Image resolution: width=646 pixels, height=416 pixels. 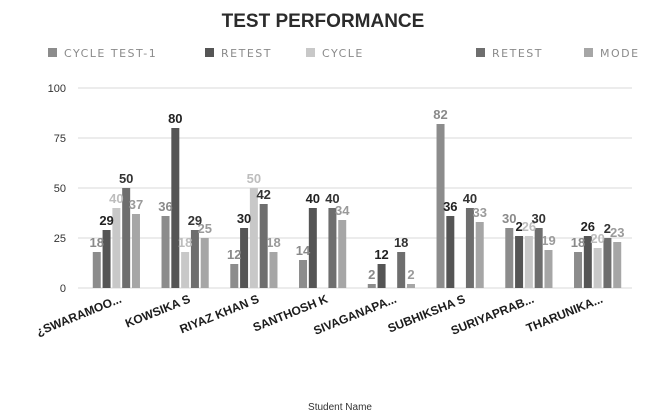 What do you see at coordinates (323, 21) in the screenshot?
I see `chart-title: TEST PERFORMANCE` at bounding box center [323, 21].